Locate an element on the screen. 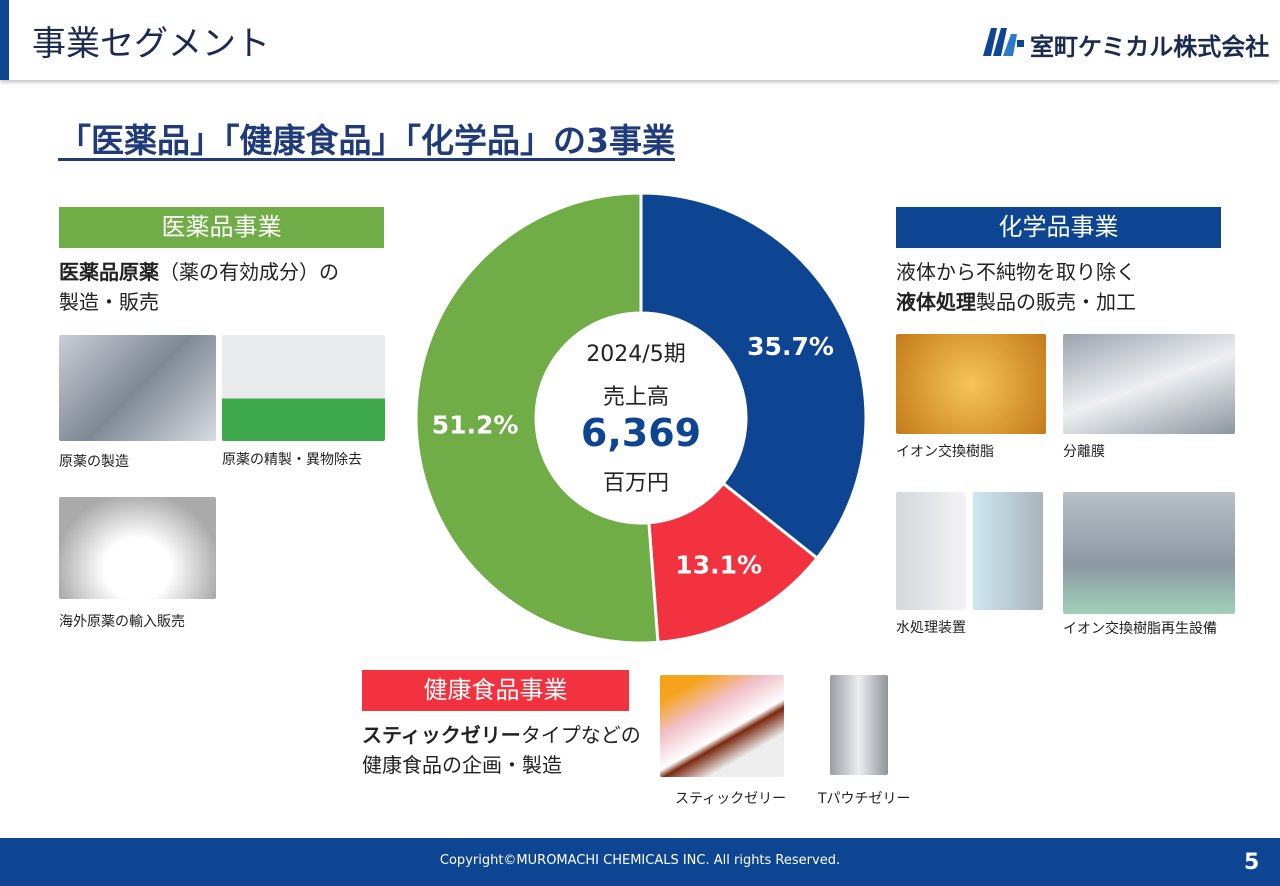  section-heading: 化学品事業 is located at coordinates (1058, 227).